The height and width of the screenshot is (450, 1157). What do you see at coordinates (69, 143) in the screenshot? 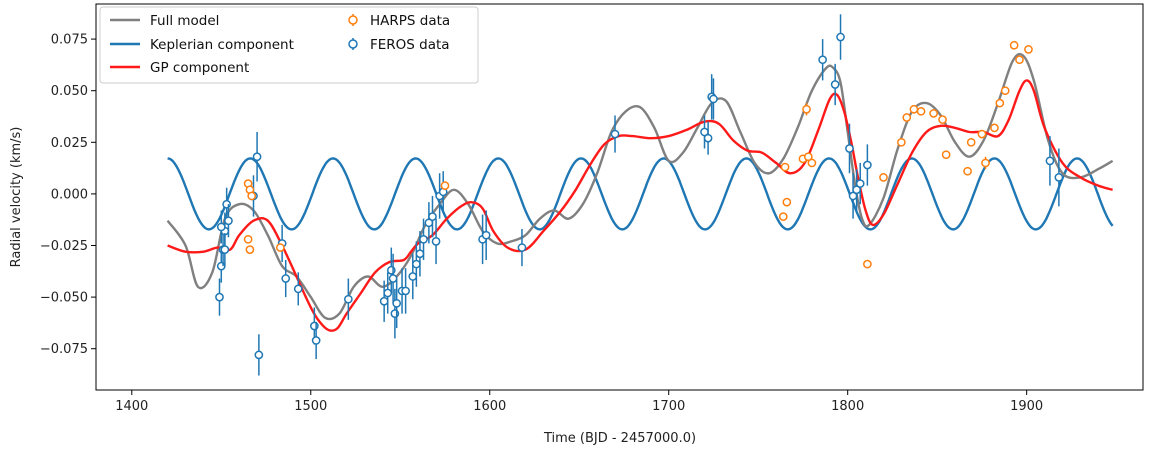
I see `y-tick-label: 0.025` at bounding box center [69, 143].